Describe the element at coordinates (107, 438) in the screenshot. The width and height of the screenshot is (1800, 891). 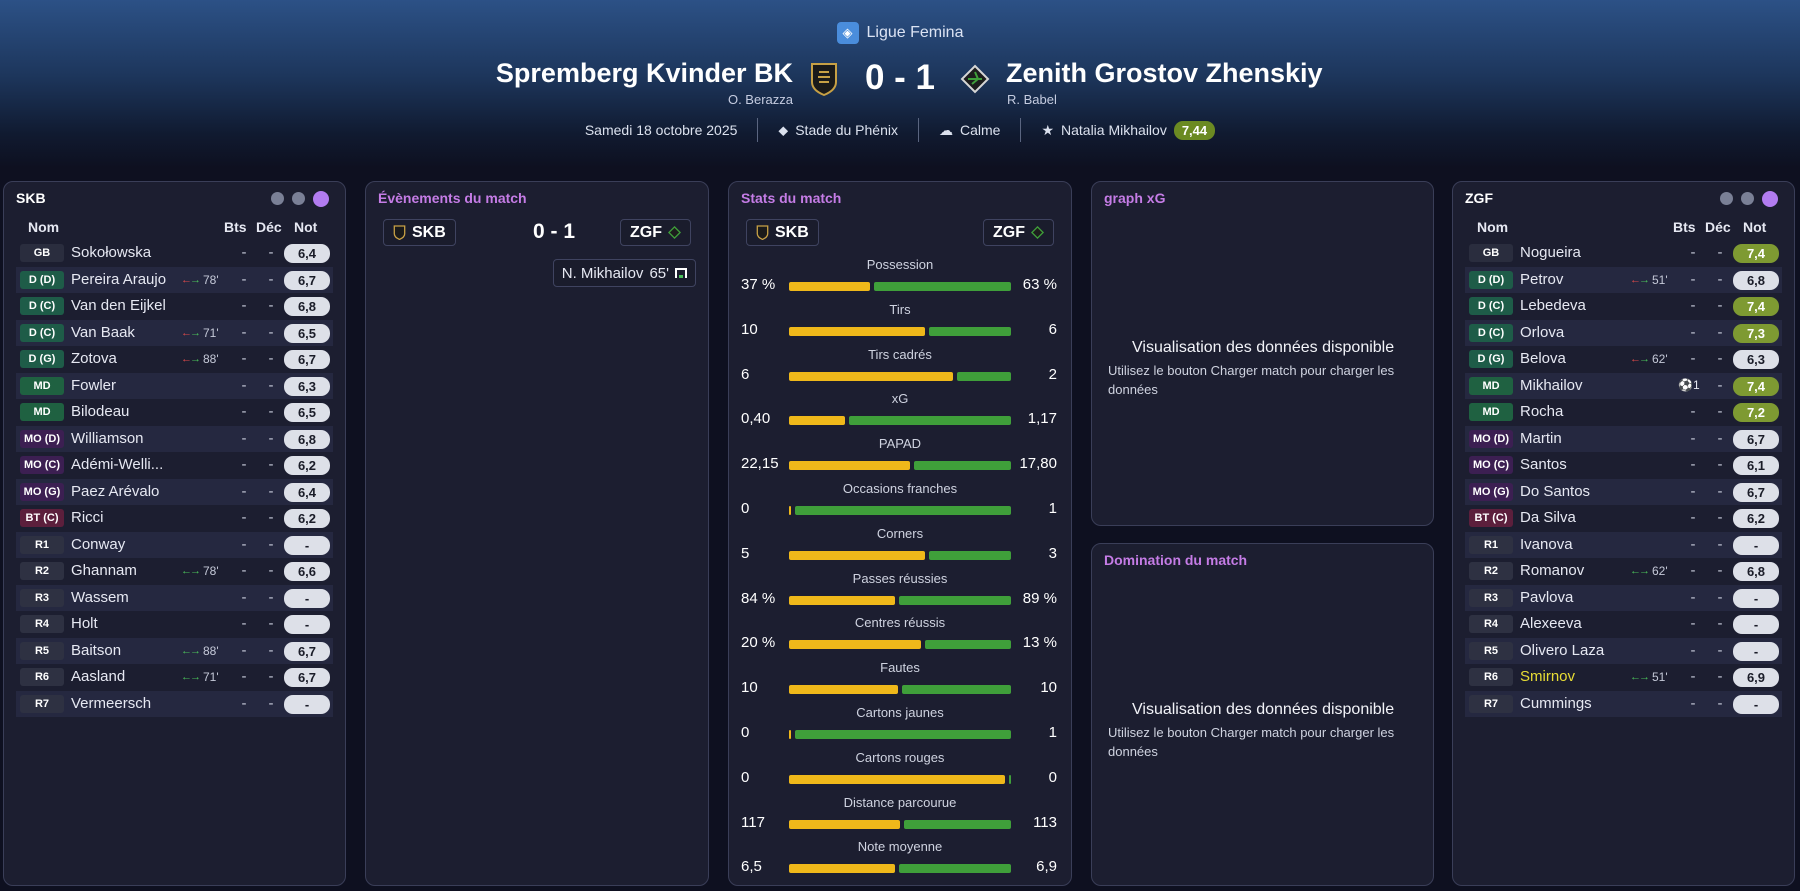
I see `player-name: Williamson` at that location.